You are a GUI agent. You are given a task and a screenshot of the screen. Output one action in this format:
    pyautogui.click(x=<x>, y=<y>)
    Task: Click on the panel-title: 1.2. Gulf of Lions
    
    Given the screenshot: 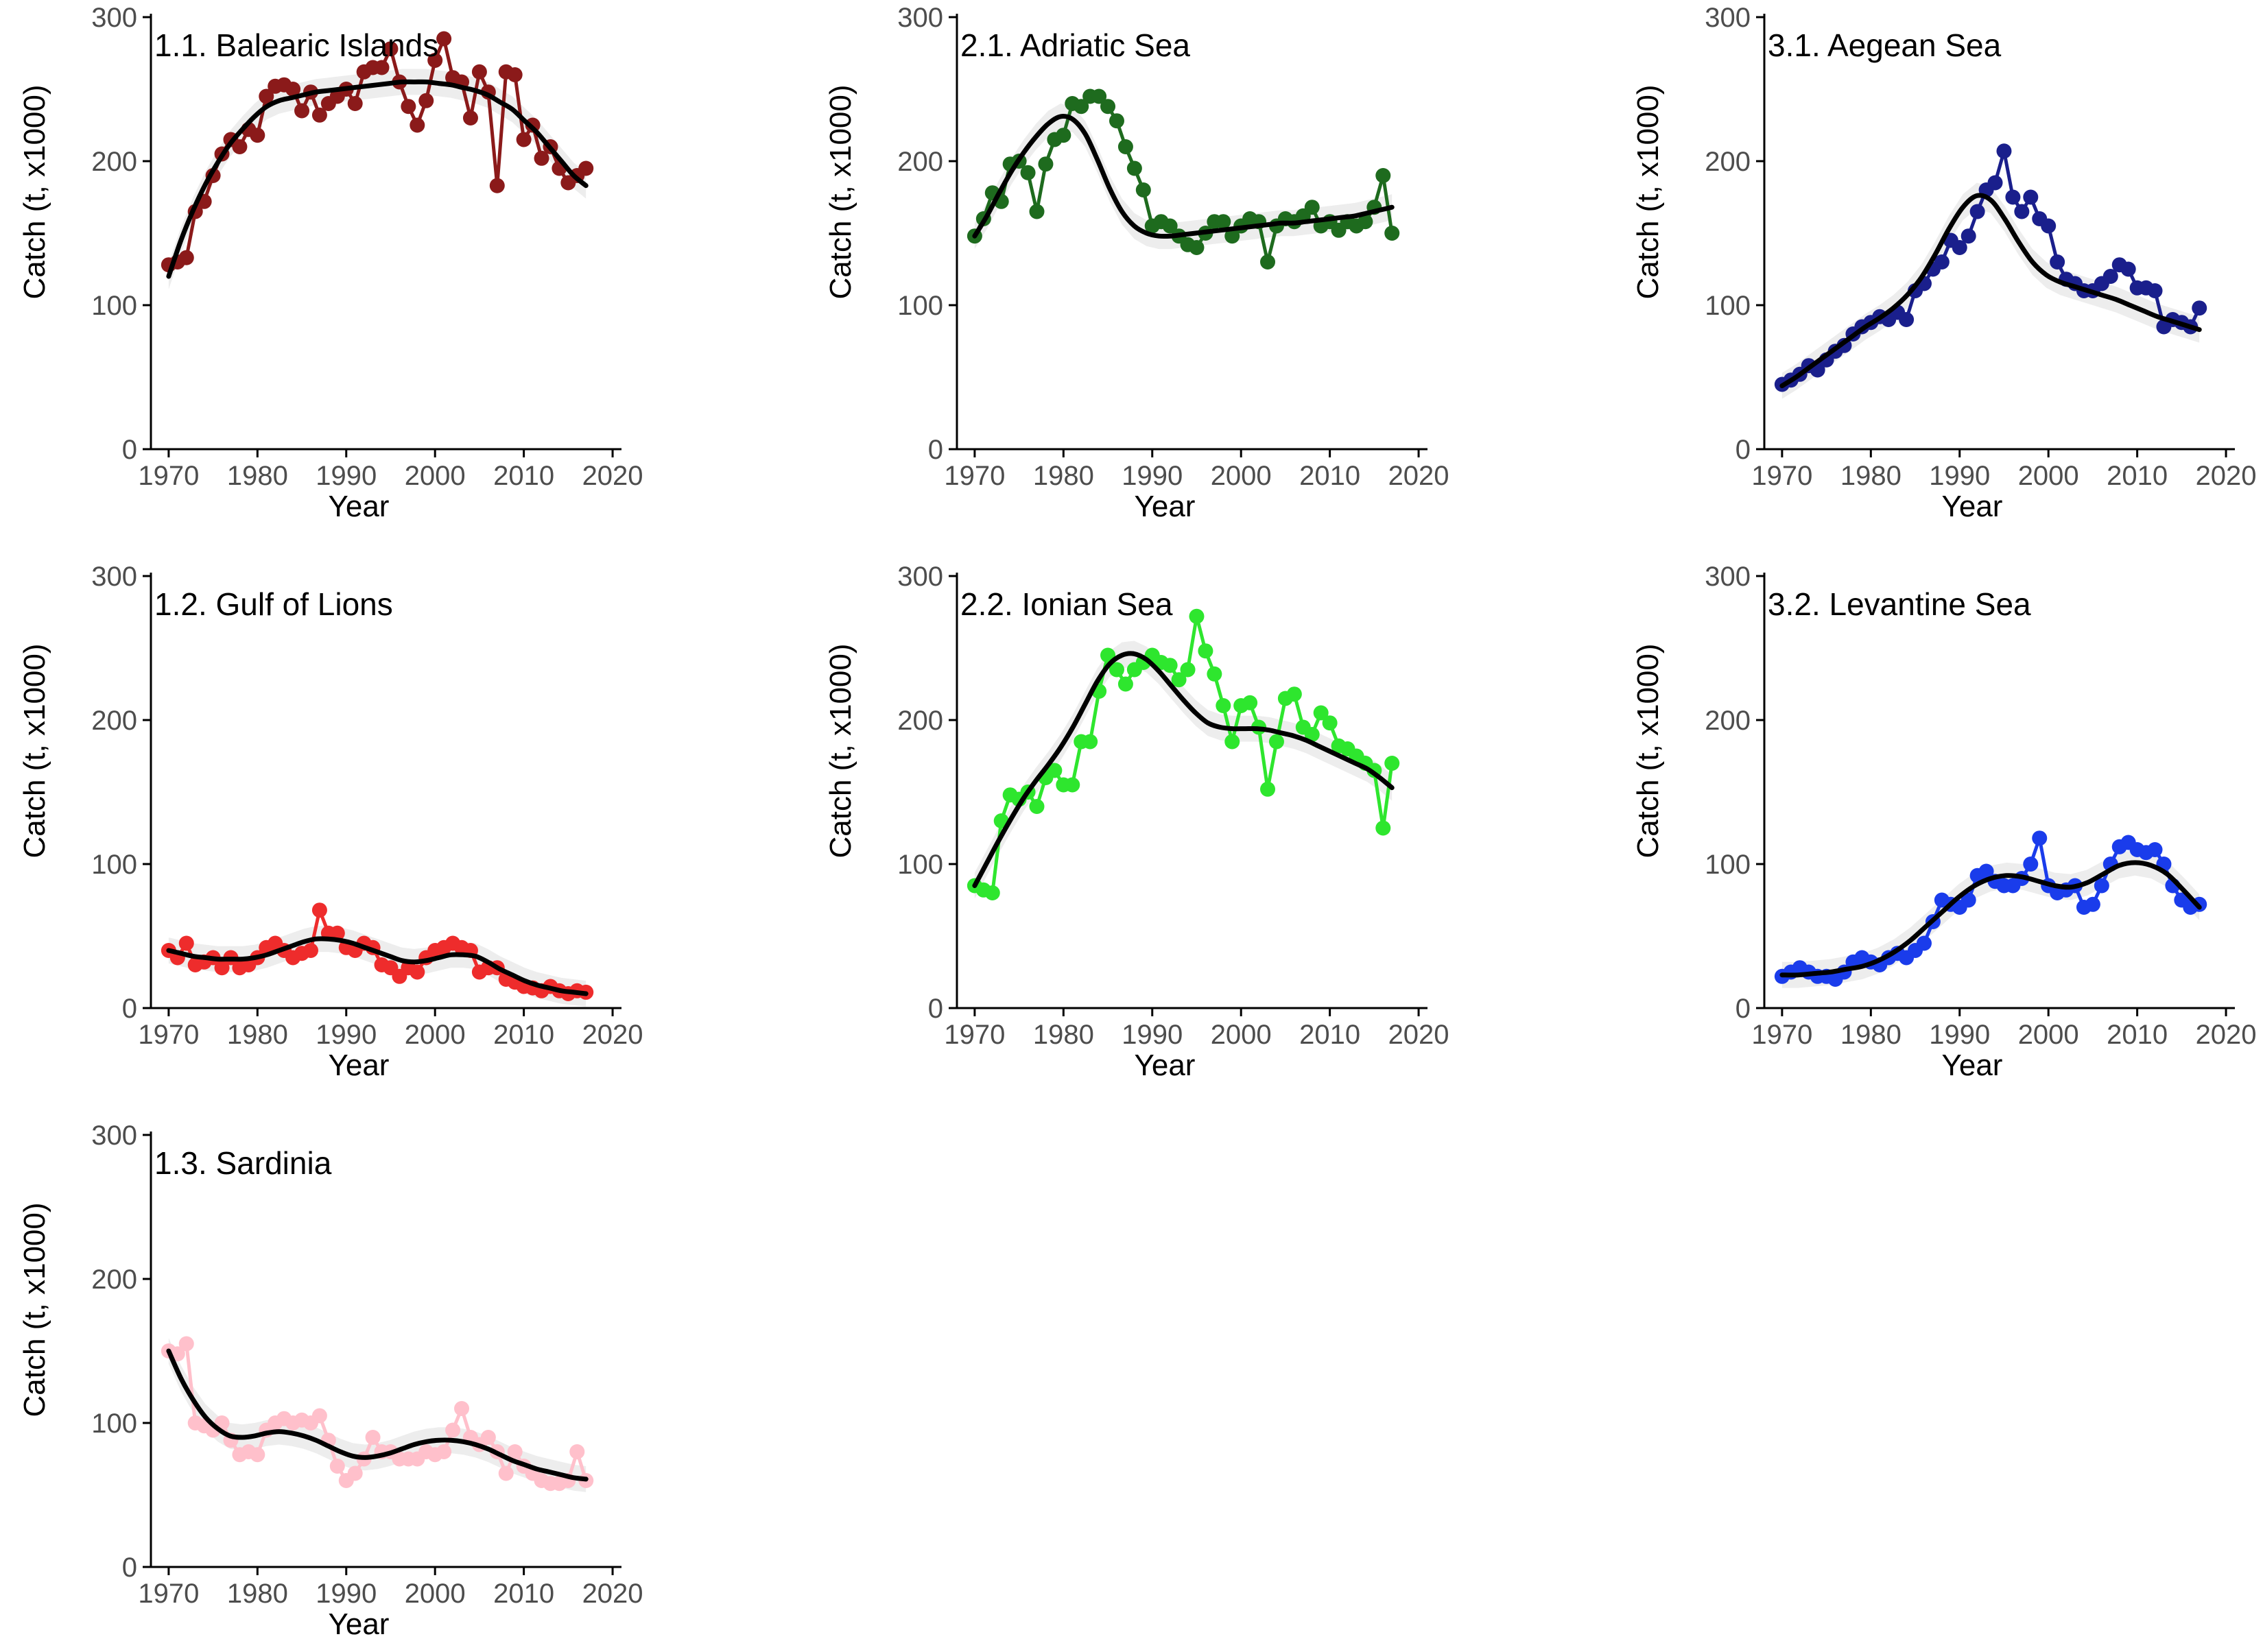 What is the action you would take?
    pyautogui.click(x=273, y=604)
    